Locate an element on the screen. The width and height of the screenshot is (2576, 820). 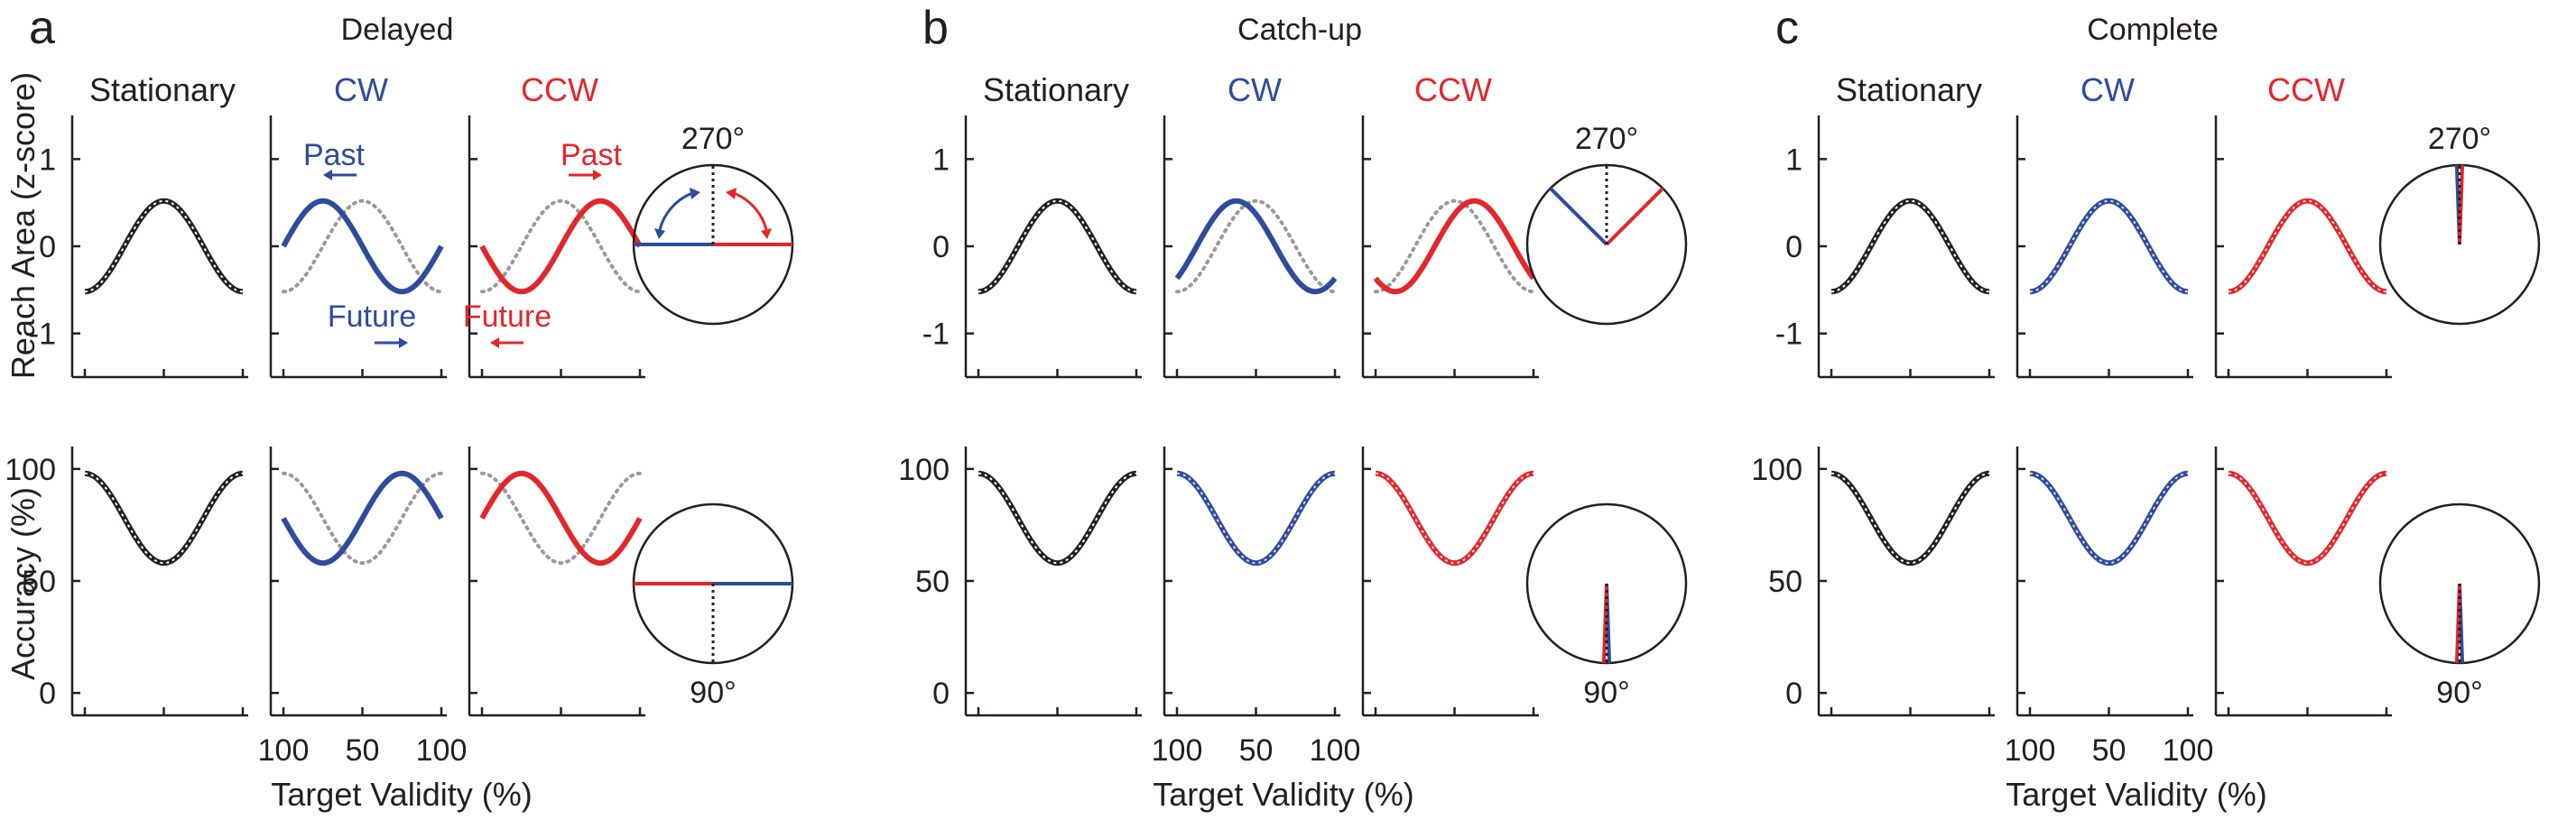
annotation-past-cw: Past is located at coordinates (334, 155).